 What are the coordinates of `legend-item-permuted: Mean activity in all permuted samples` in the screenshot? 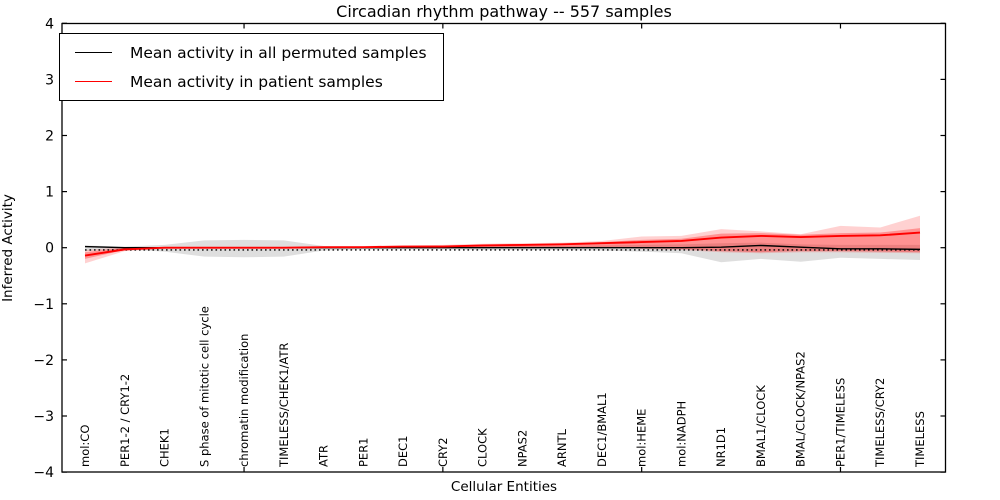 It's located at (251, 52).